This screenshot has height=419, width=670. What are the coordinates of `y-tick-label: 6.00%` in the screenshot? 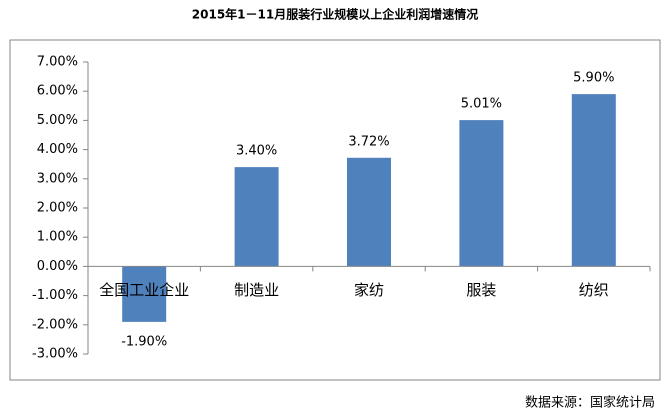 It's located at (57, 91).